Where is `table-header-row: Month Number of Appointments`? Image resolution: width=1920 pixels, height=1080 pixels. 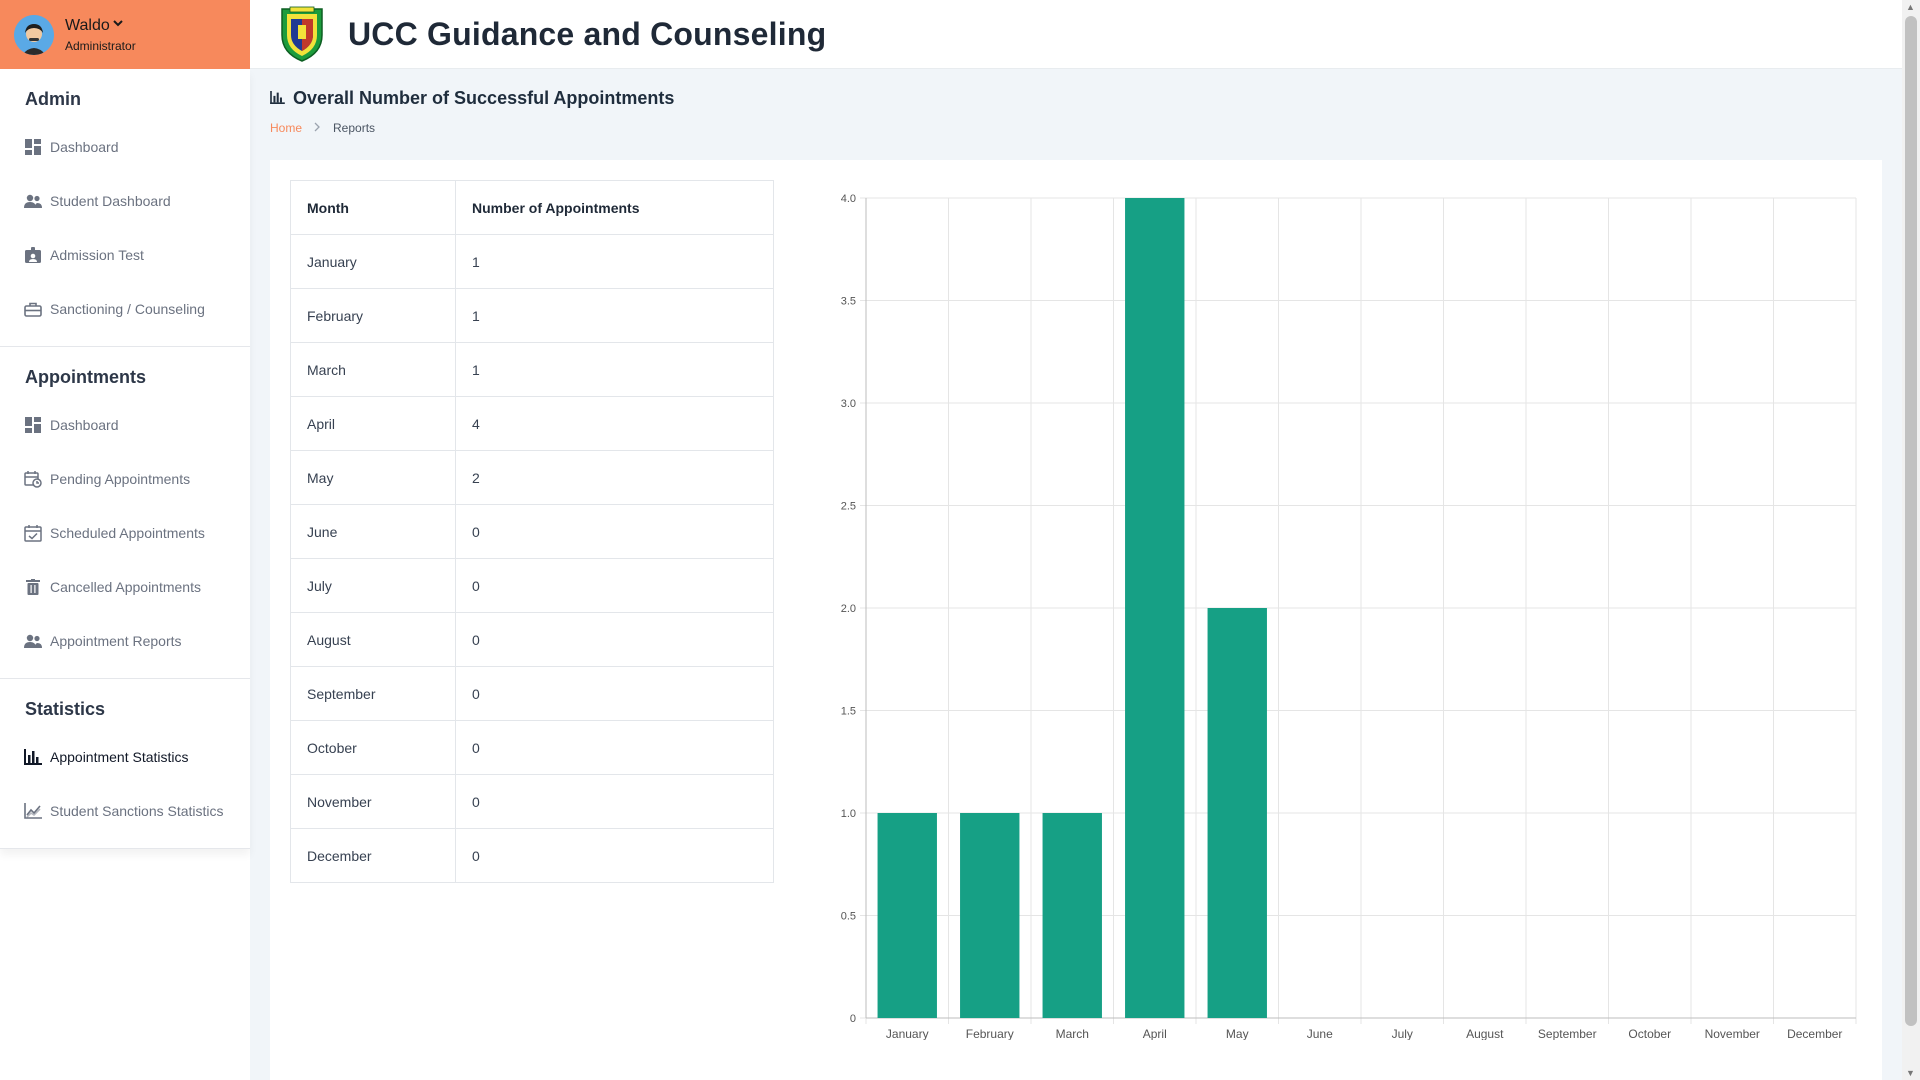
table-header-row: Month Number of Appointments is located at coordinates (532, 207).